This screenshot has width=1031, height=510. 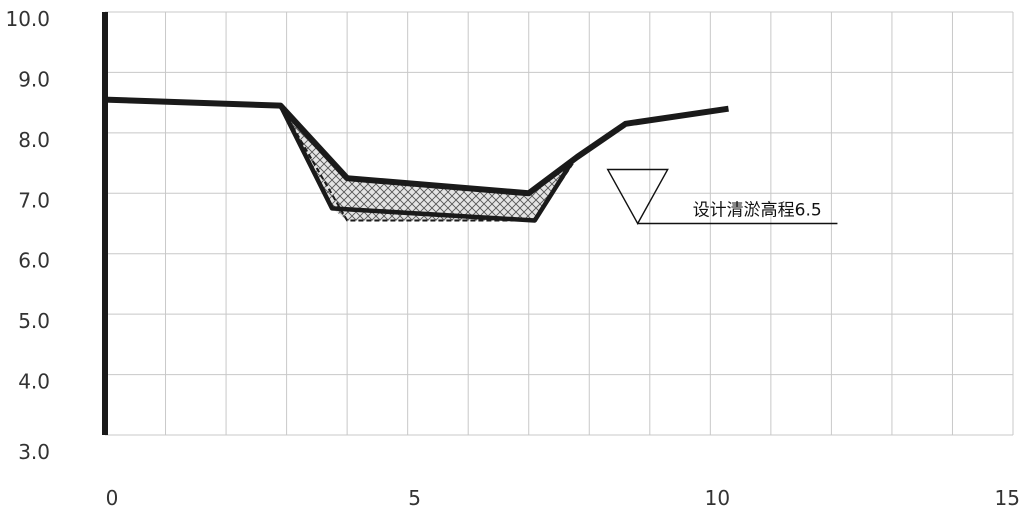 I want to click on y-tick-label: 3.0, so click(x=34, y=452).